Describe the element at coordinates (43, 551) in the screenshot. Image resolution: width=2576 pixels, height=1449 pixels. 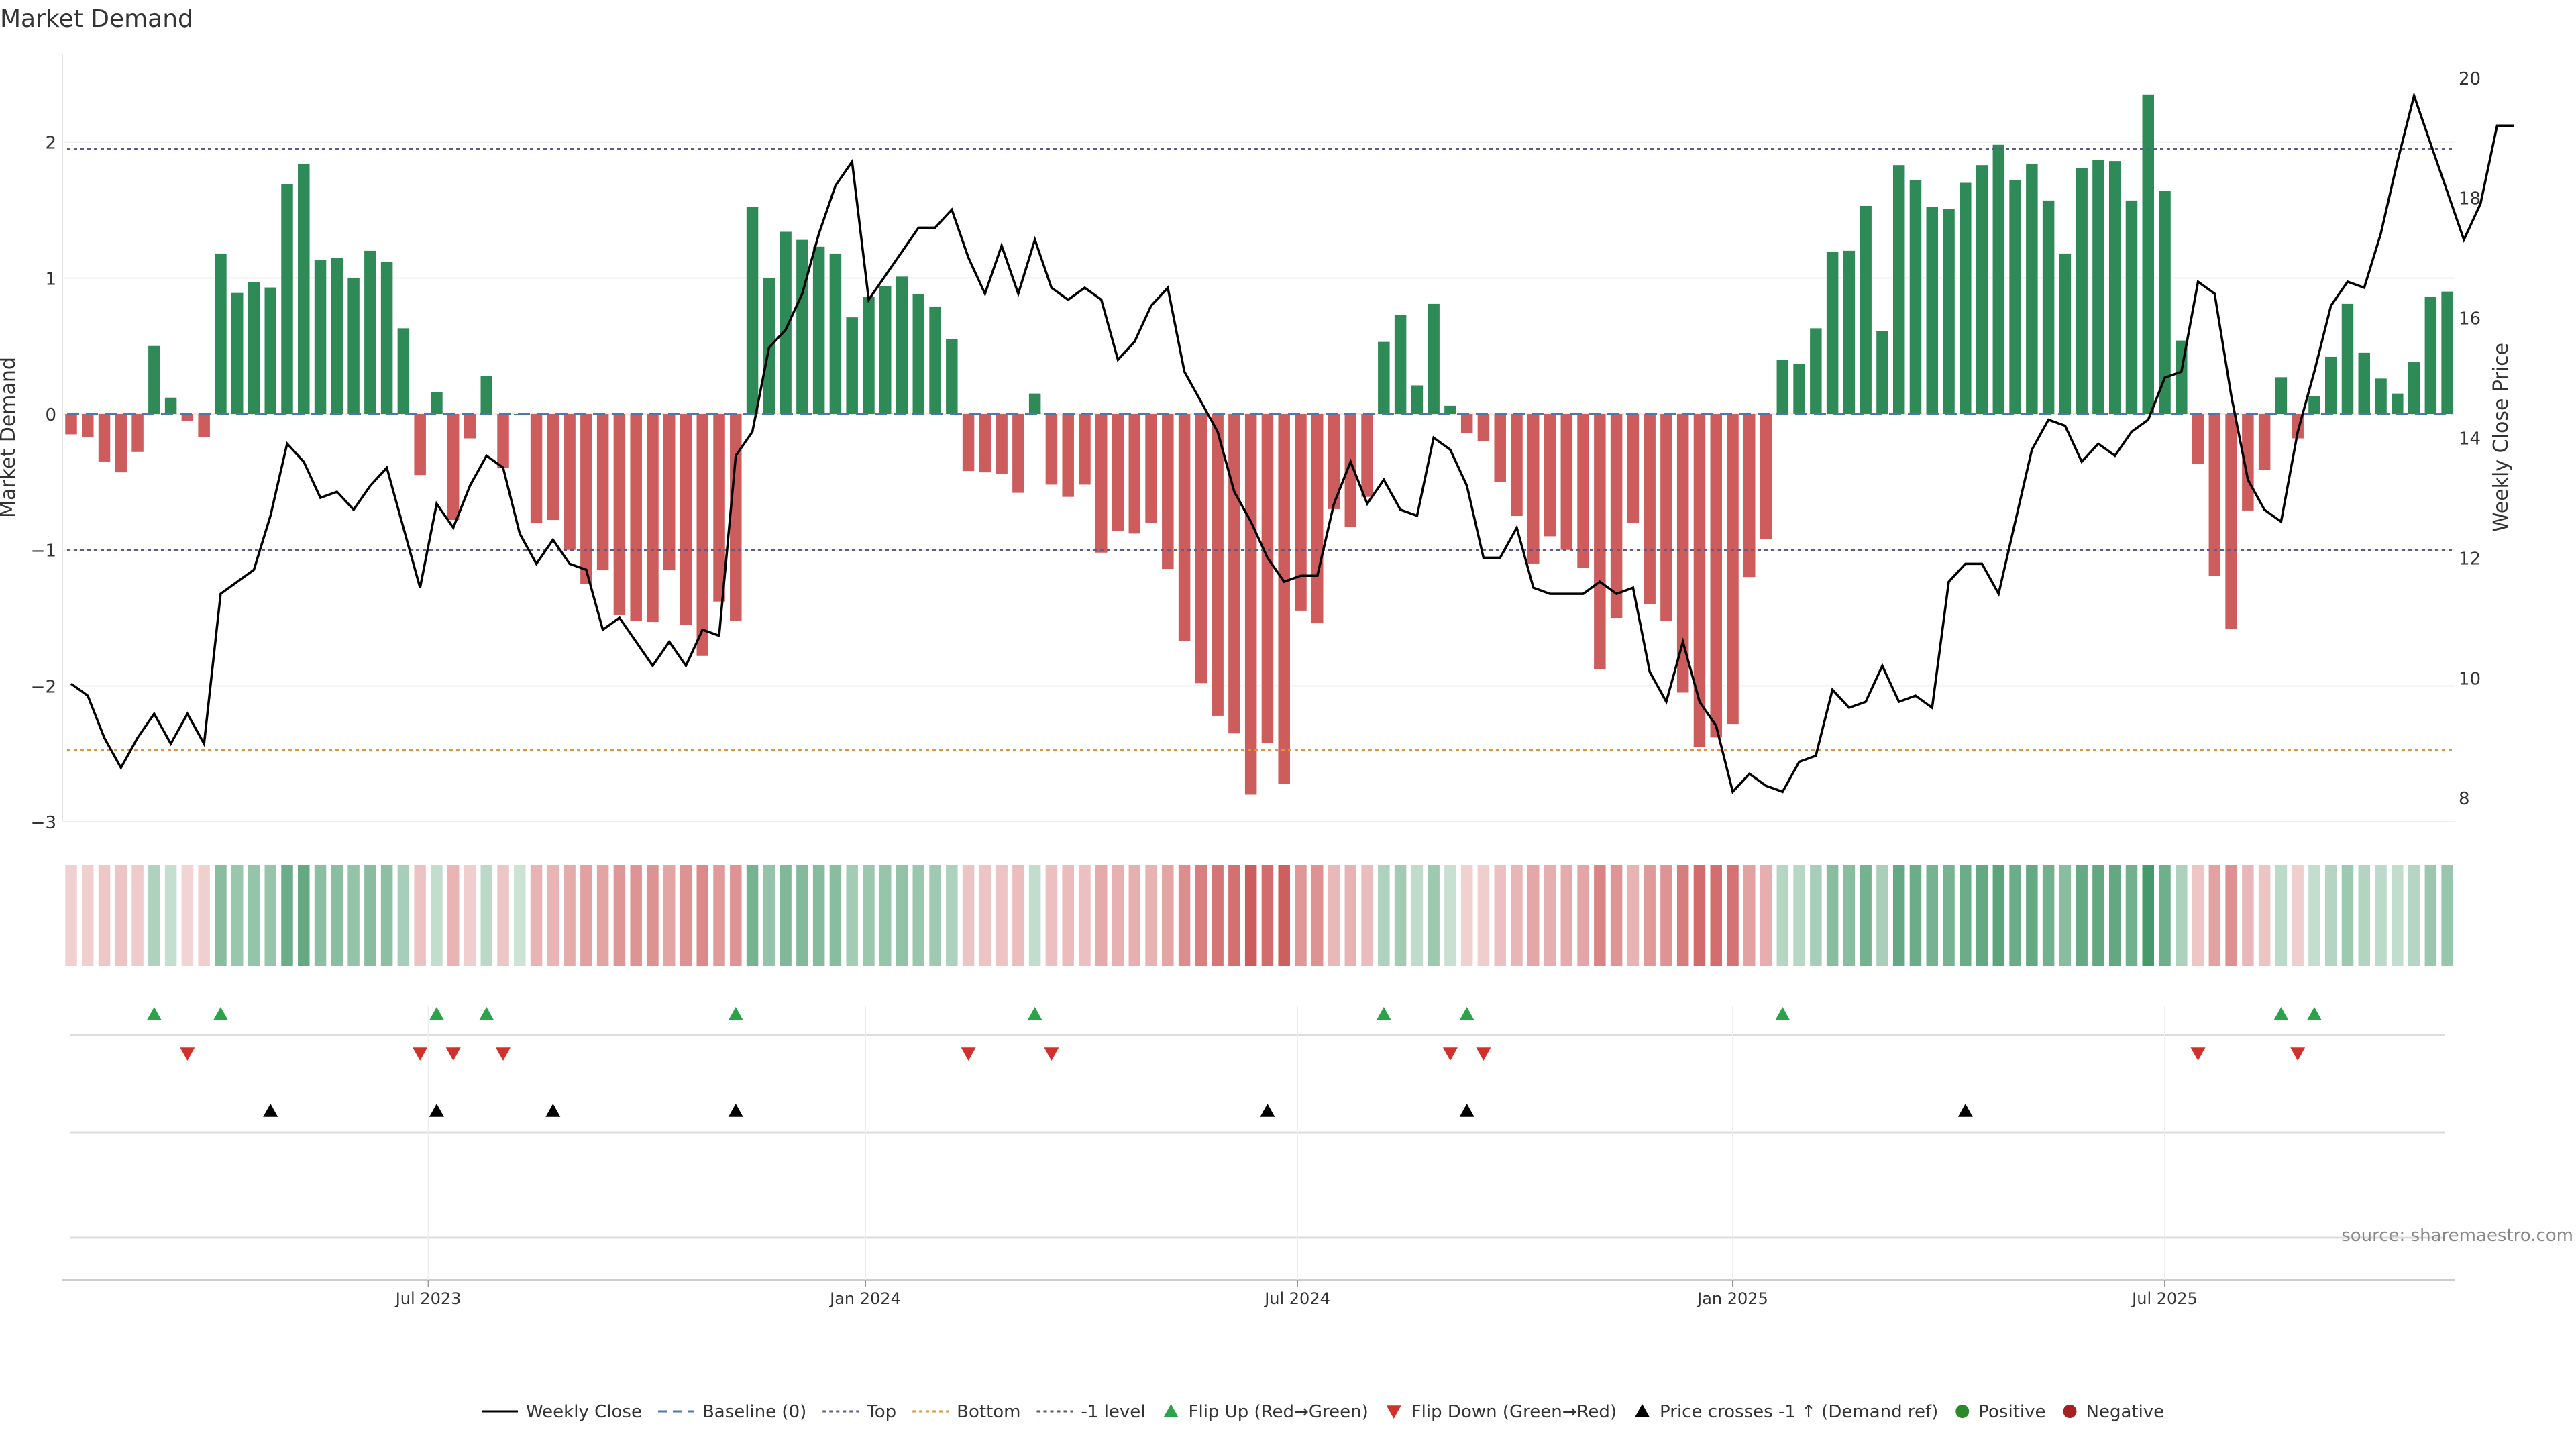
I see `y-tick-label: −1` at that location.